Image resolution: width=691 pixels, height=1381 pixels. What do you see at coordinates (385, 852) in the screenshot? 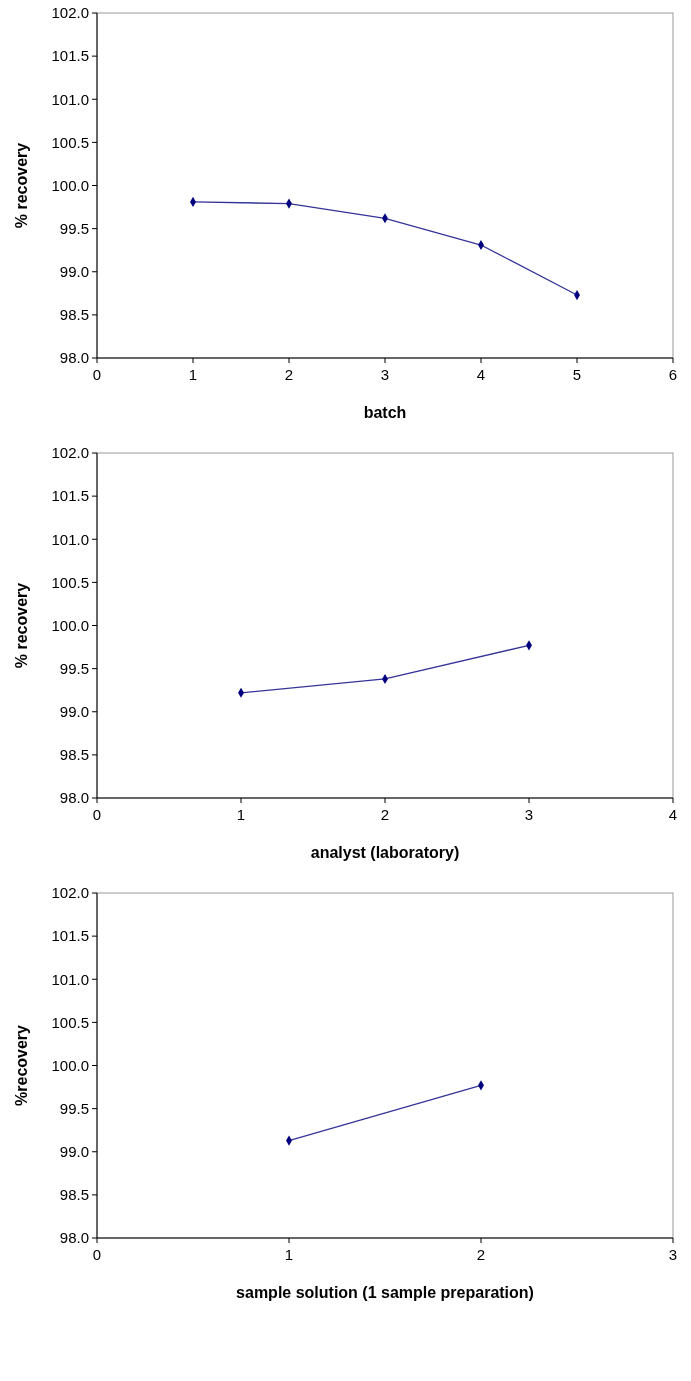
I see `x-axis-title: analyst (laboratory)` at bounding box center [385, 852].